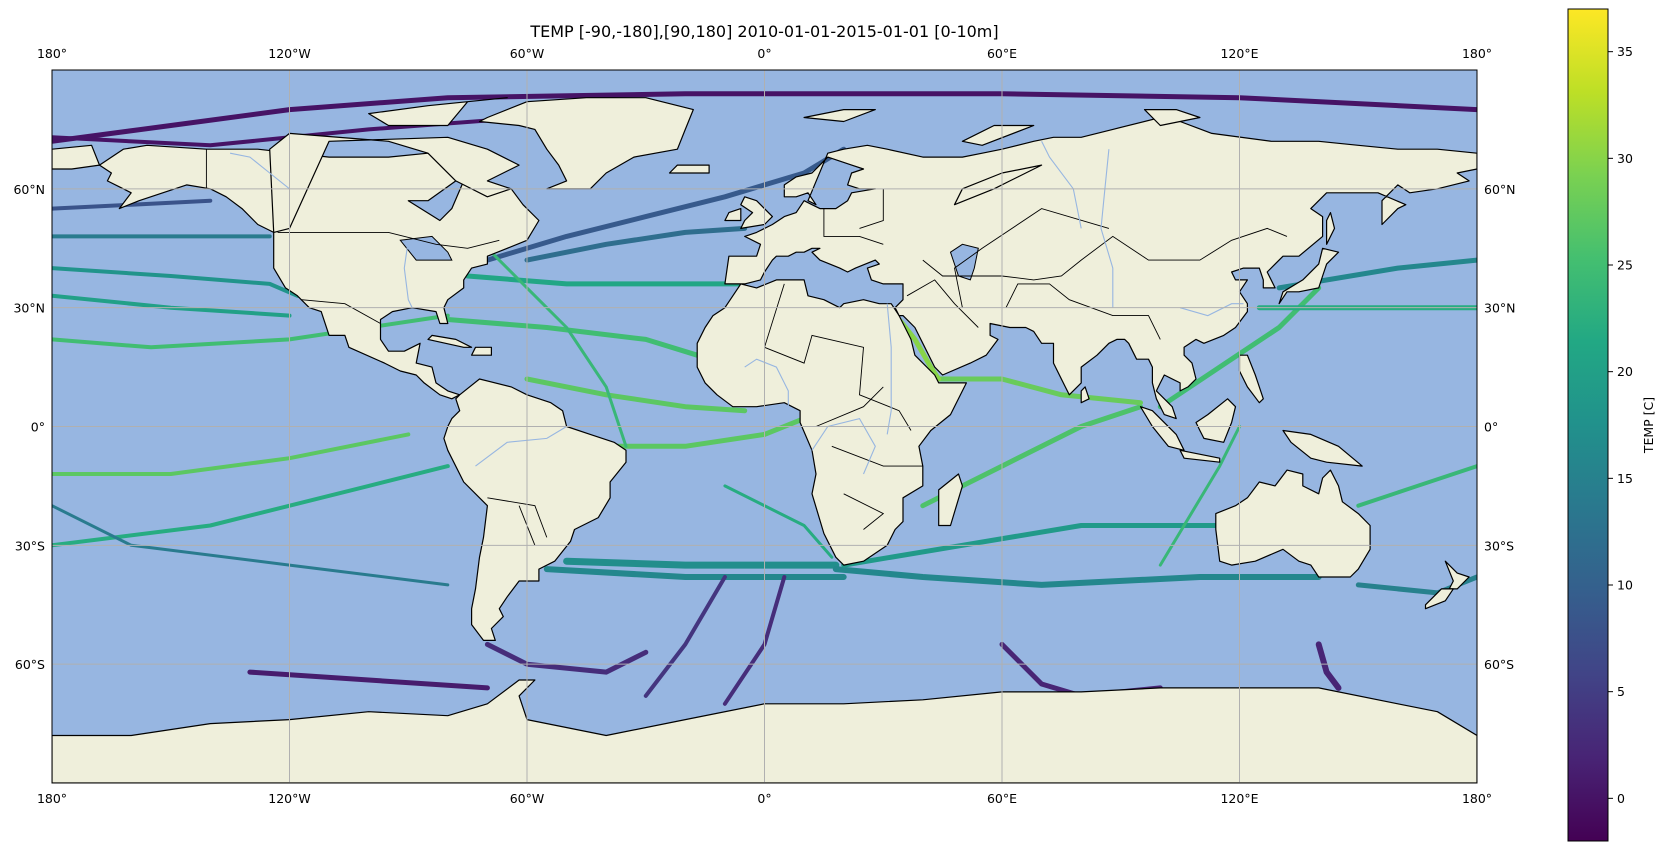  I want to click on lat-label-right-4: 60°S, so click(1499, 664).